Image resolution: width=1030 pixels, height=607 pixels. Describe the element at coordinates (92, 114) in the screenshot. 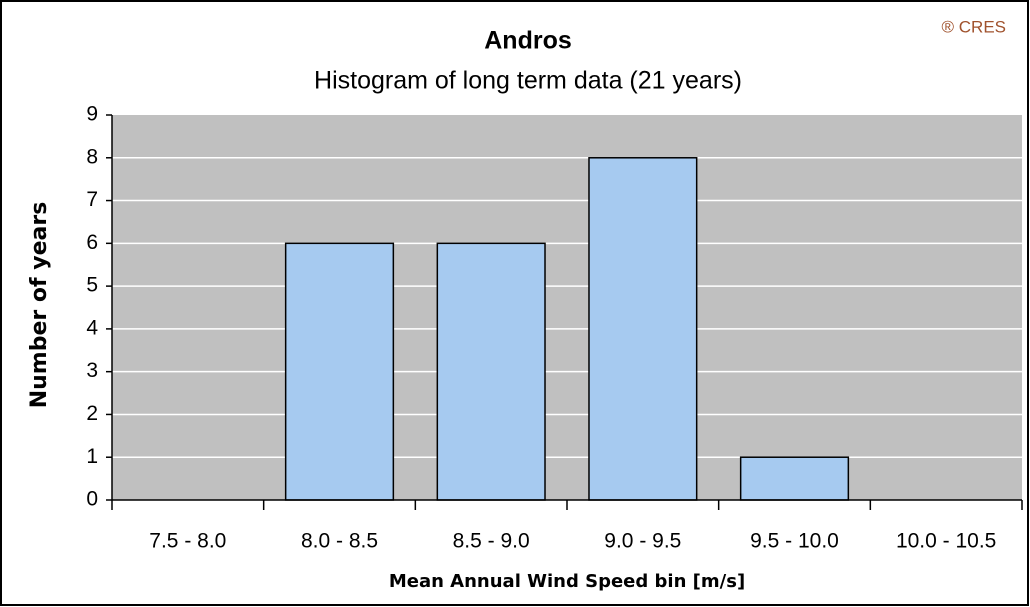

I see `y-tick-label: 9` at that location.